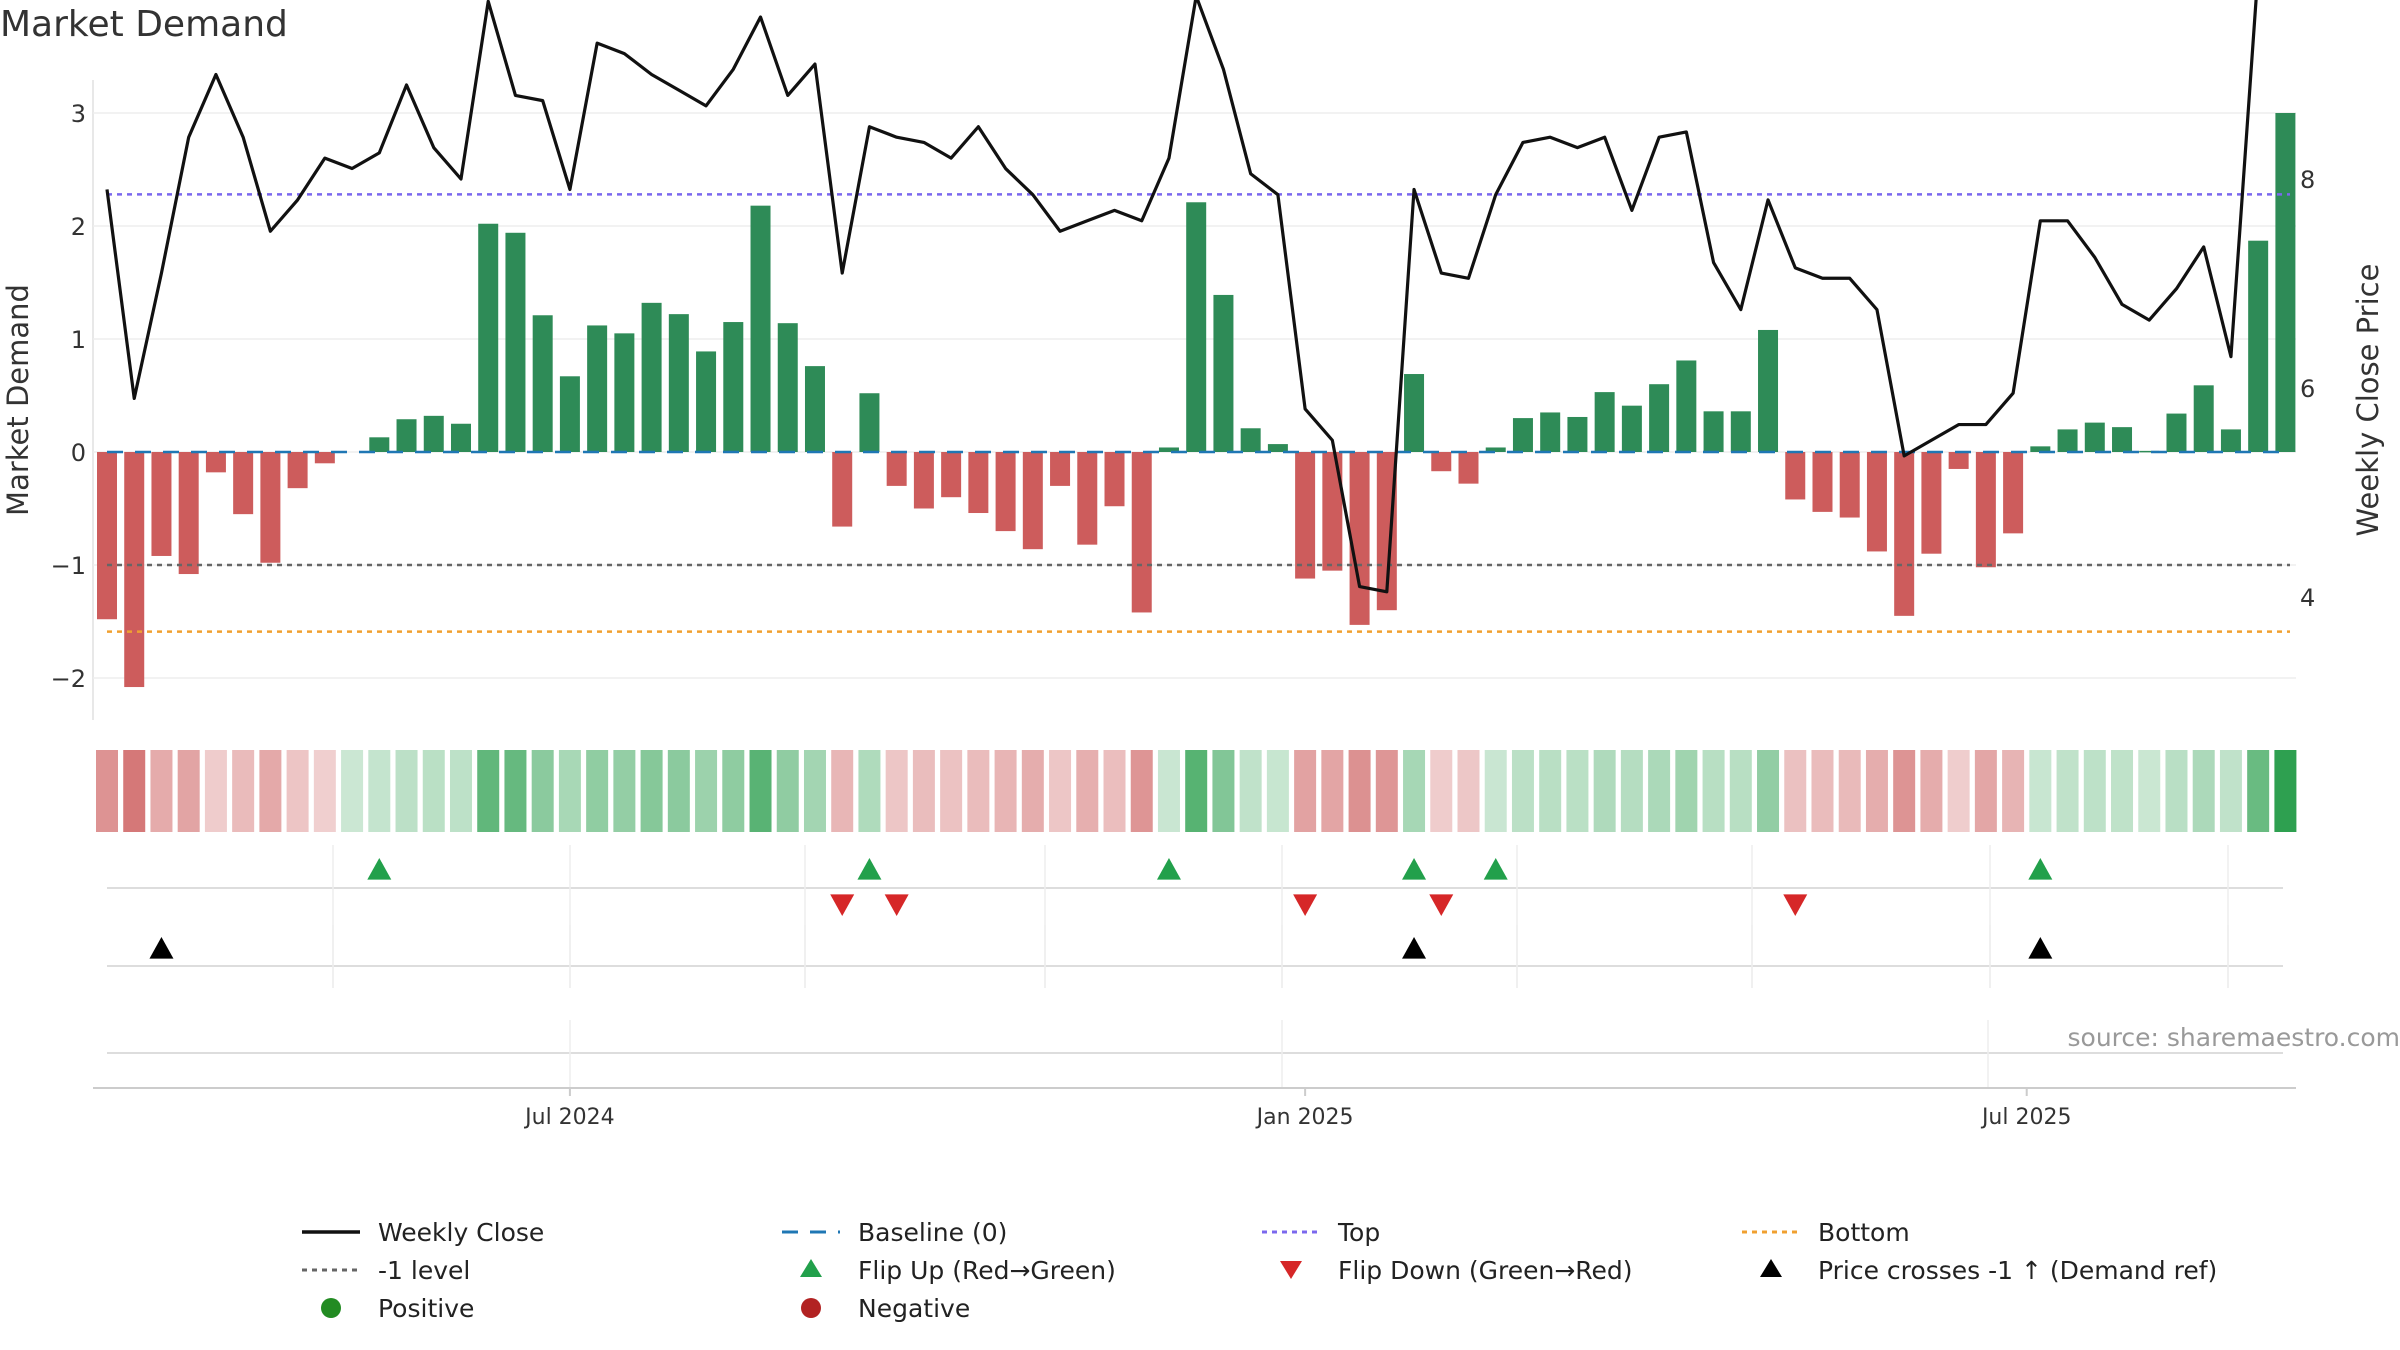 The width and height of the screenshot is (2400, 1350). What do you see at coordinates (161, 948) in the screenshot?
I see `price-cross-marker` at bounding box center [161, 948].